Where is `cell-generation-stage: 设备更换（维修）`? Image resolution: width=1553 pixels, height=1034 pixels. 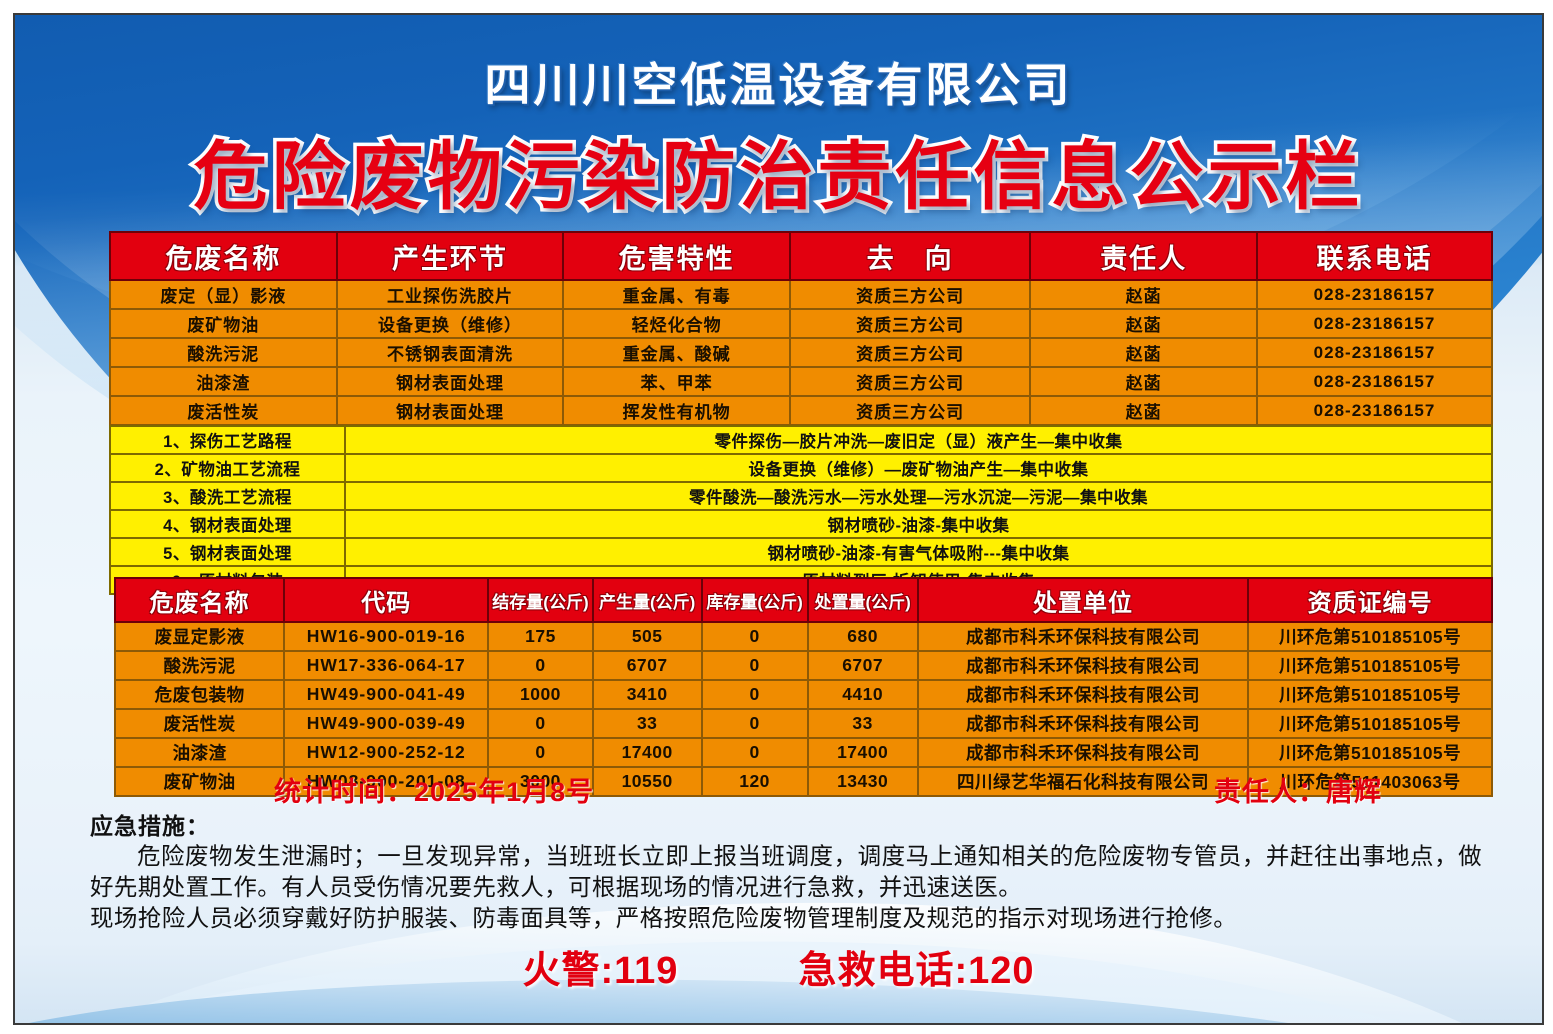 cell-generation-stage: 设备更换（维修） is located at coordinates (450, 323).